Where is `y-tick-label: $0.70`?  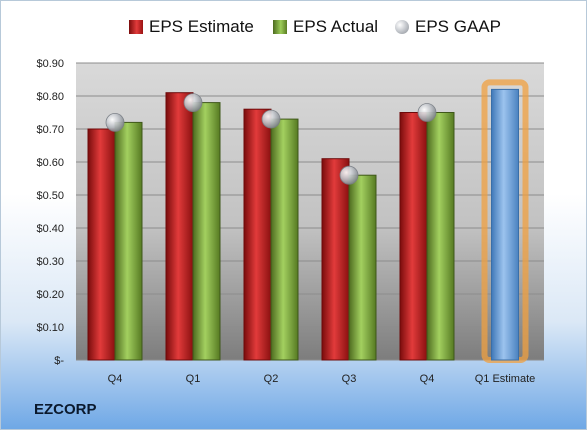 y-tick-label: $0.70 is located at coordinates (50, 130).